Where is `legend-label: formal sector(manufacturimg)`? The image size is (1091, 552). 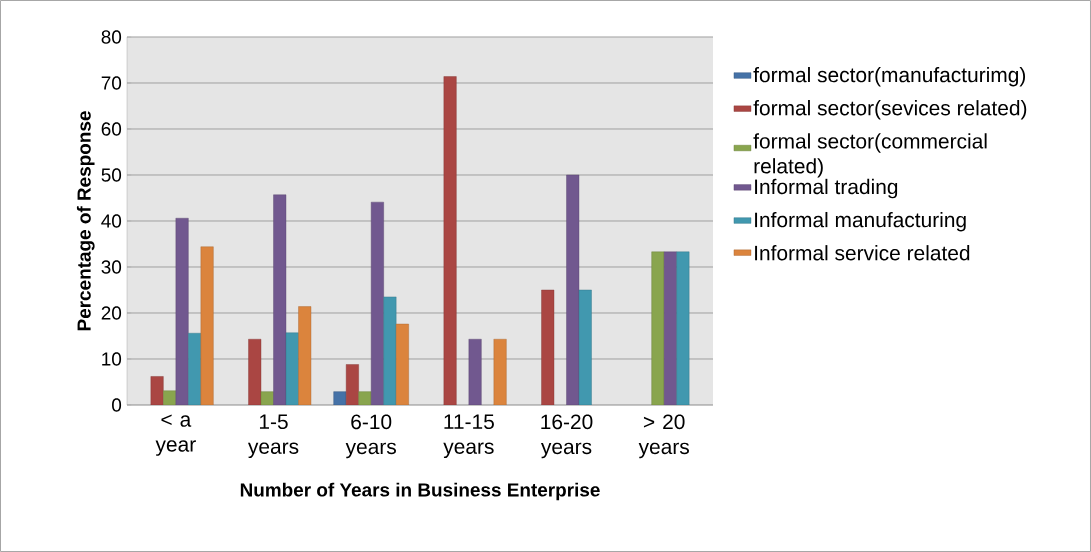
legend-label: formal sector(manufacturimg) is located at coordinates (889, 76).